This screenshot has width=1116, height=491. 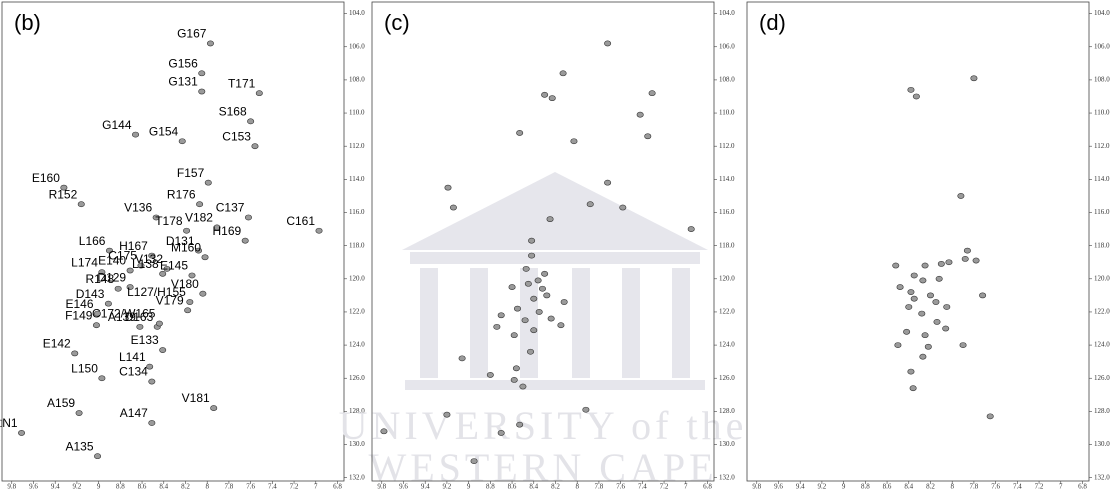 I want to click on peak-label: L141, so click(x=132, y=357).